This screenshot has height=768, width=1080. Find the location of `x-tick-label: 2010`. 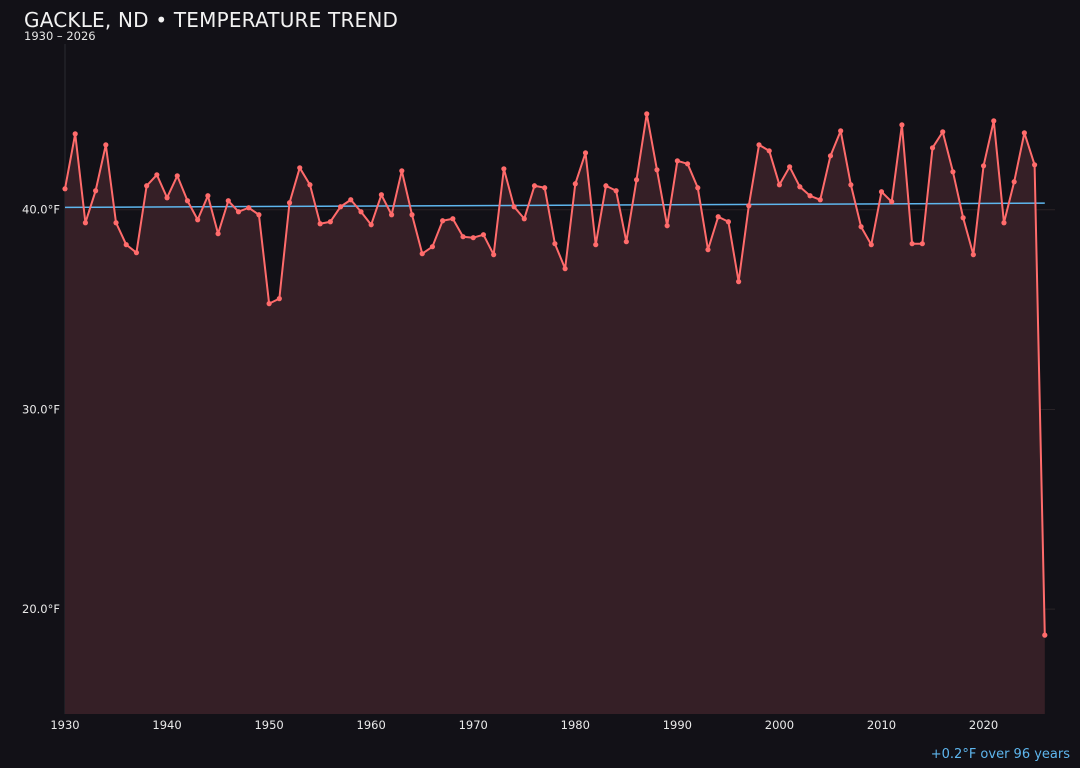

x-tick-label: 2010 is located at coordinates (881, 725).